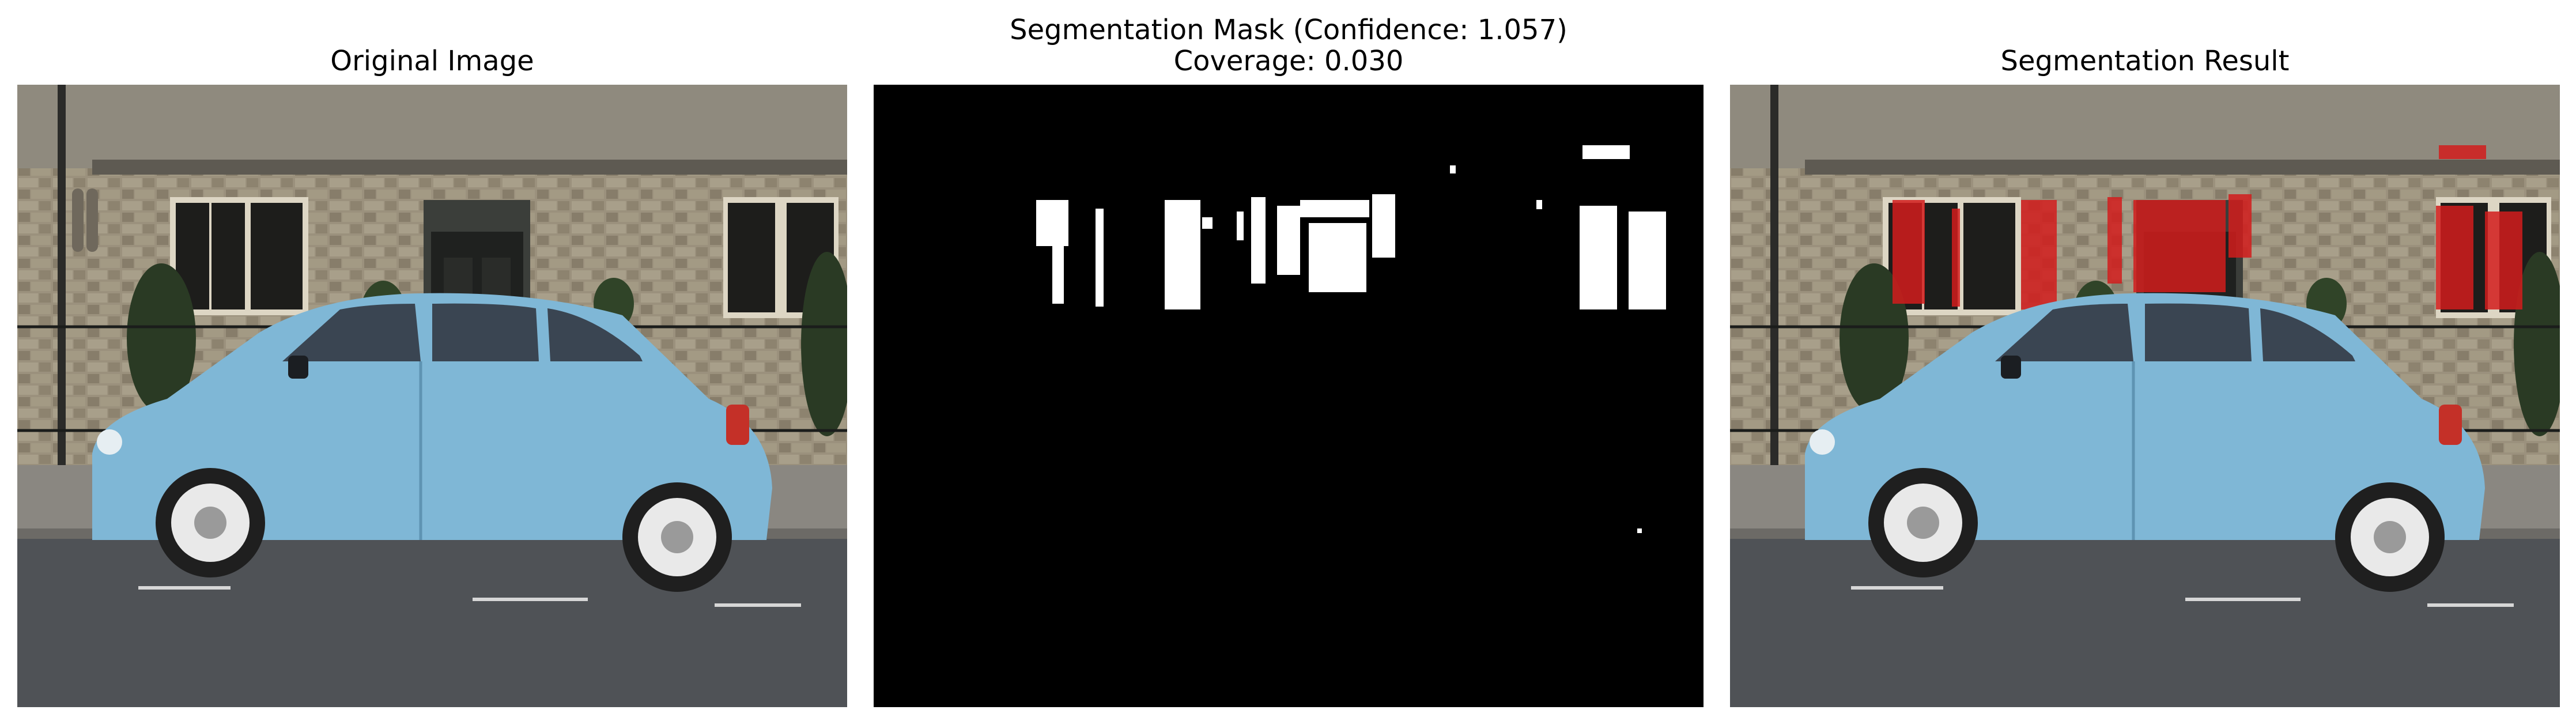  I want to click on window-left, so click(239, 256).